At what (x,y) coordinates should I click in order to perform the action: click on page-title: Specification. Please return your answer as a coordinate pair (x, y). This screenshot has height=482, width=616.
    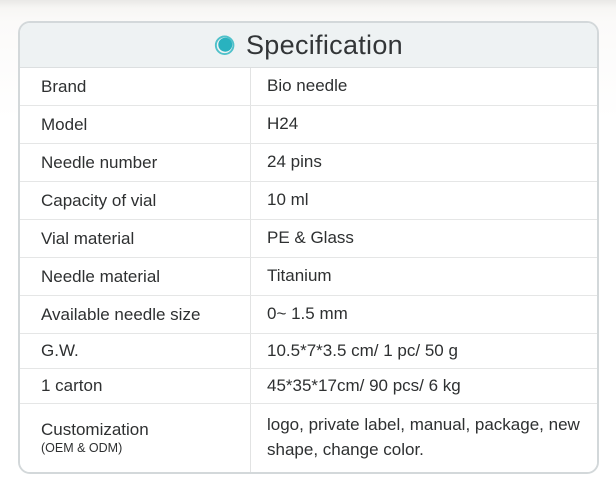
    Looking at the image, I should click on (324, 44).